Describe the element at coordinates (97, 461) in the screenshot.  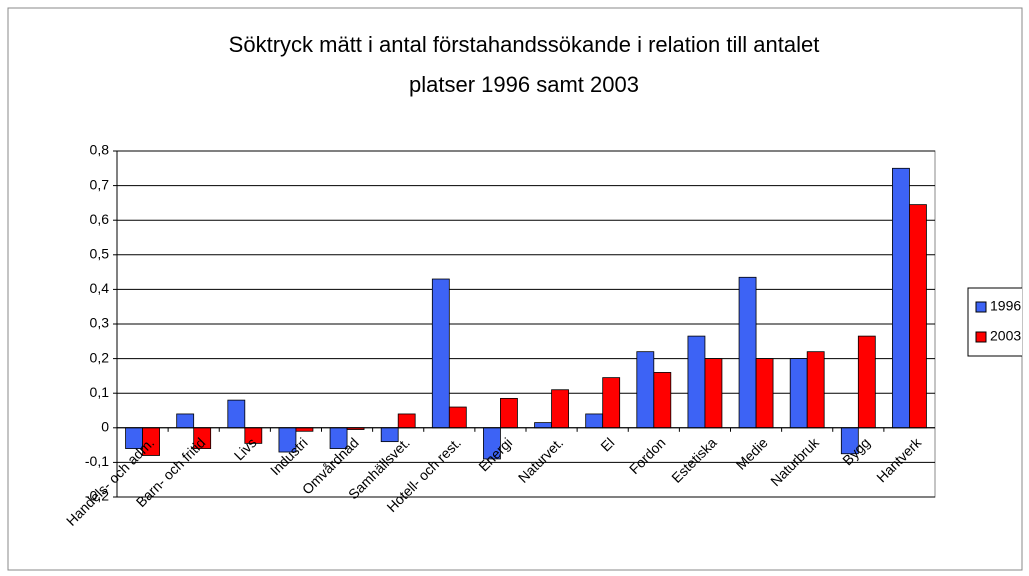
I see `y-tick-label: -0,1` at that location.